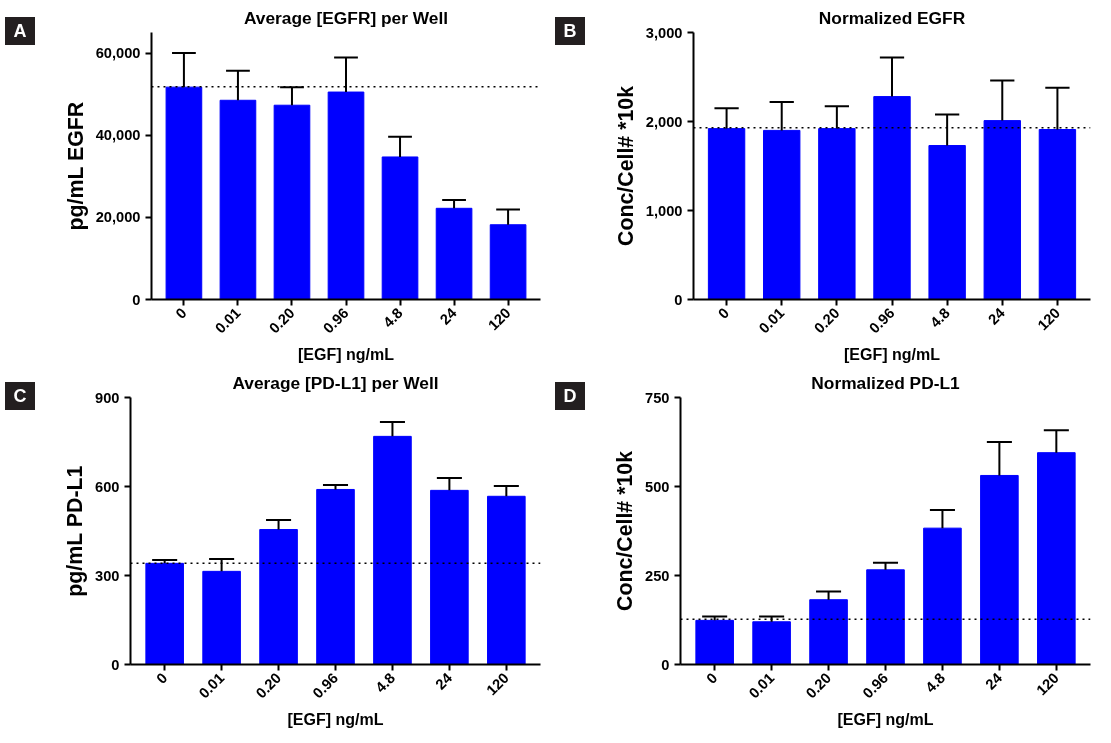 The height and width of the screenshot is (743, 1111). I want to click on y-tick-label: 250, so click(657, 575).